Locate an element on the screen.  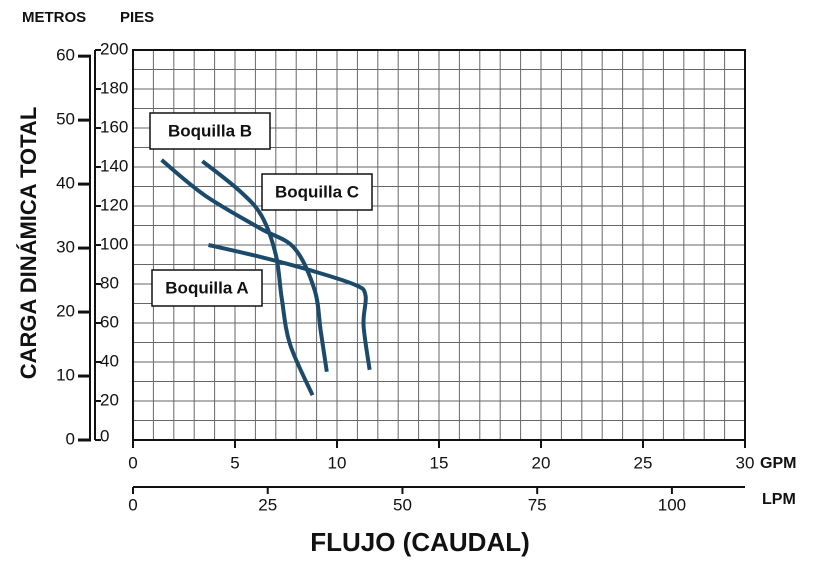
y-tick-label: 80 is located at coordinates (109, 282).